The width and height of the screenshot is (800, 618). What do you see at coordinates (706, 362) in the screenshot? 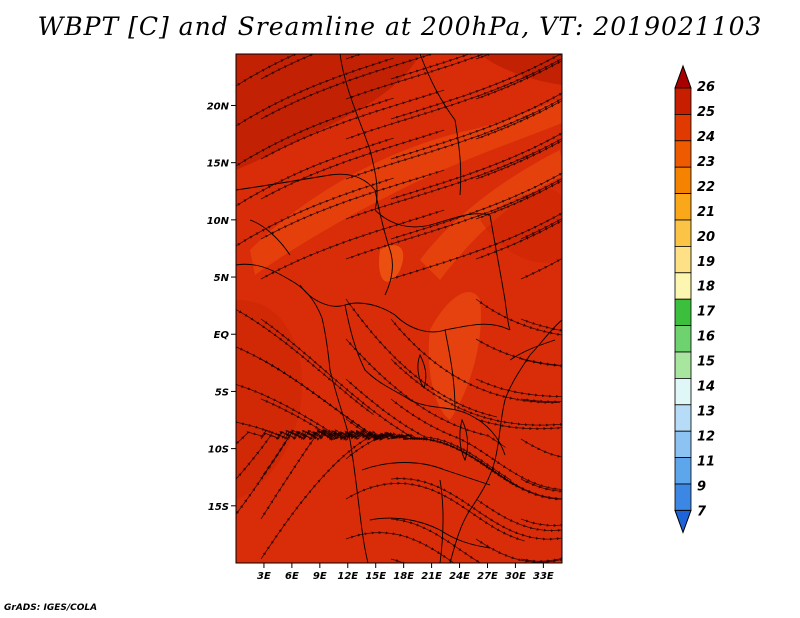
I see `colorbar-label: 15` at bounding box center [706, 362].